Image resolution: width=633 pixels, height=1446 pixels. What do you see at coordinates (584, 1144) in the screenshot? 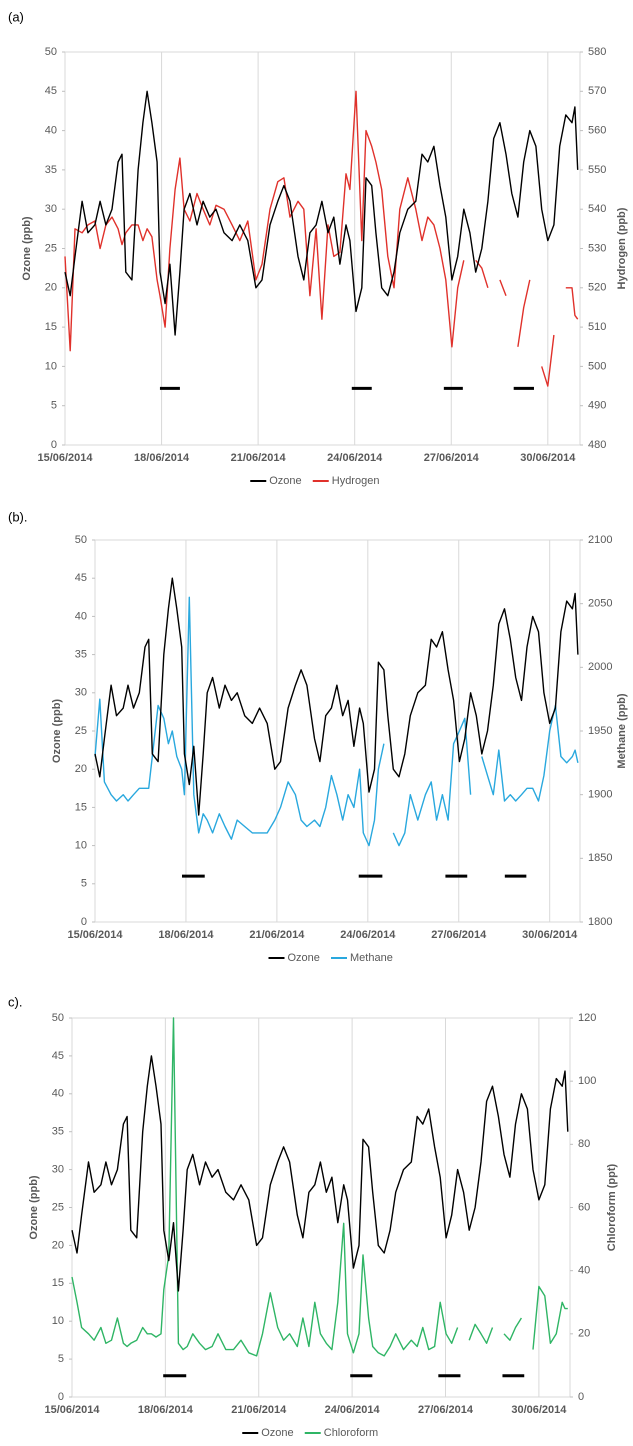
I see `y2-tick-label: 80` at bounding box center [584, 1144].